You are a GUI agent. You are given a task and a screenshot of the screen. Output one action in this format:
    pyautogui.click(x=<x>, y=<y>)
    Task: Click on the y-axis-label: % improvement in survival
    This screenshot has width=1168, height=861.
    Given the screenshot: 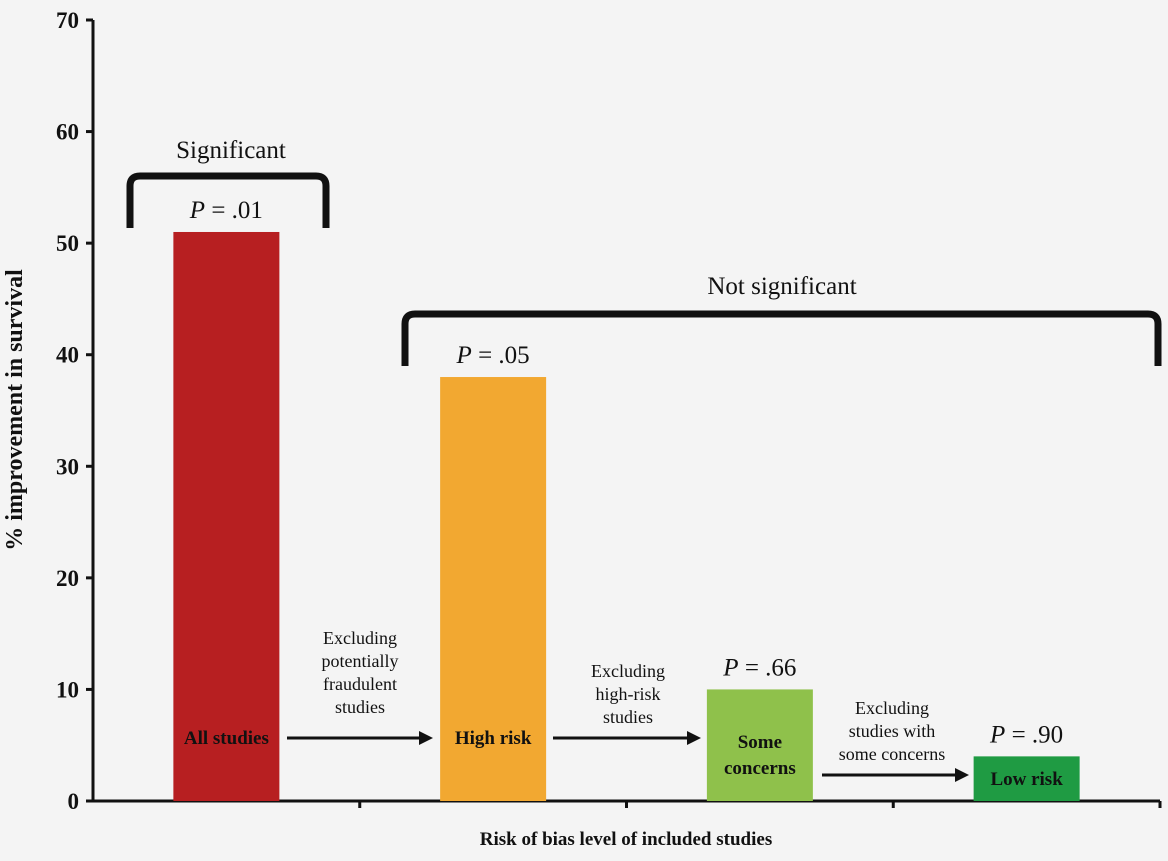 What is the action you would take?
    pyautogui.click(x=15, y=410)
    